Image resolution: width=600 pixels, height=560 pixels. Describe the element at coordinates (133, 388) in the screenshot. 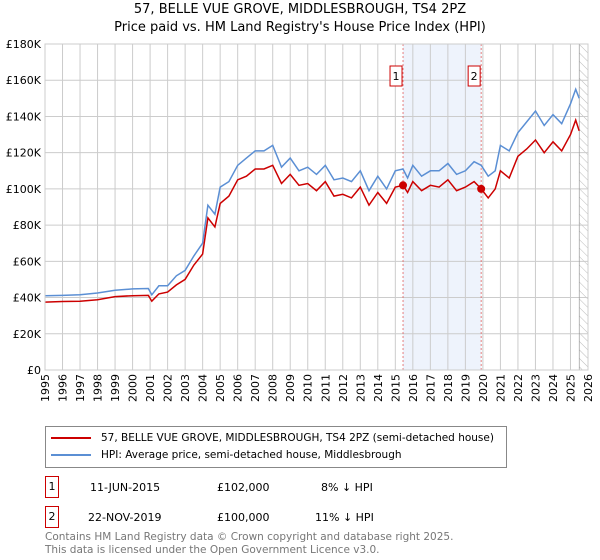

I see `x-tick-label: 2000` at that location.